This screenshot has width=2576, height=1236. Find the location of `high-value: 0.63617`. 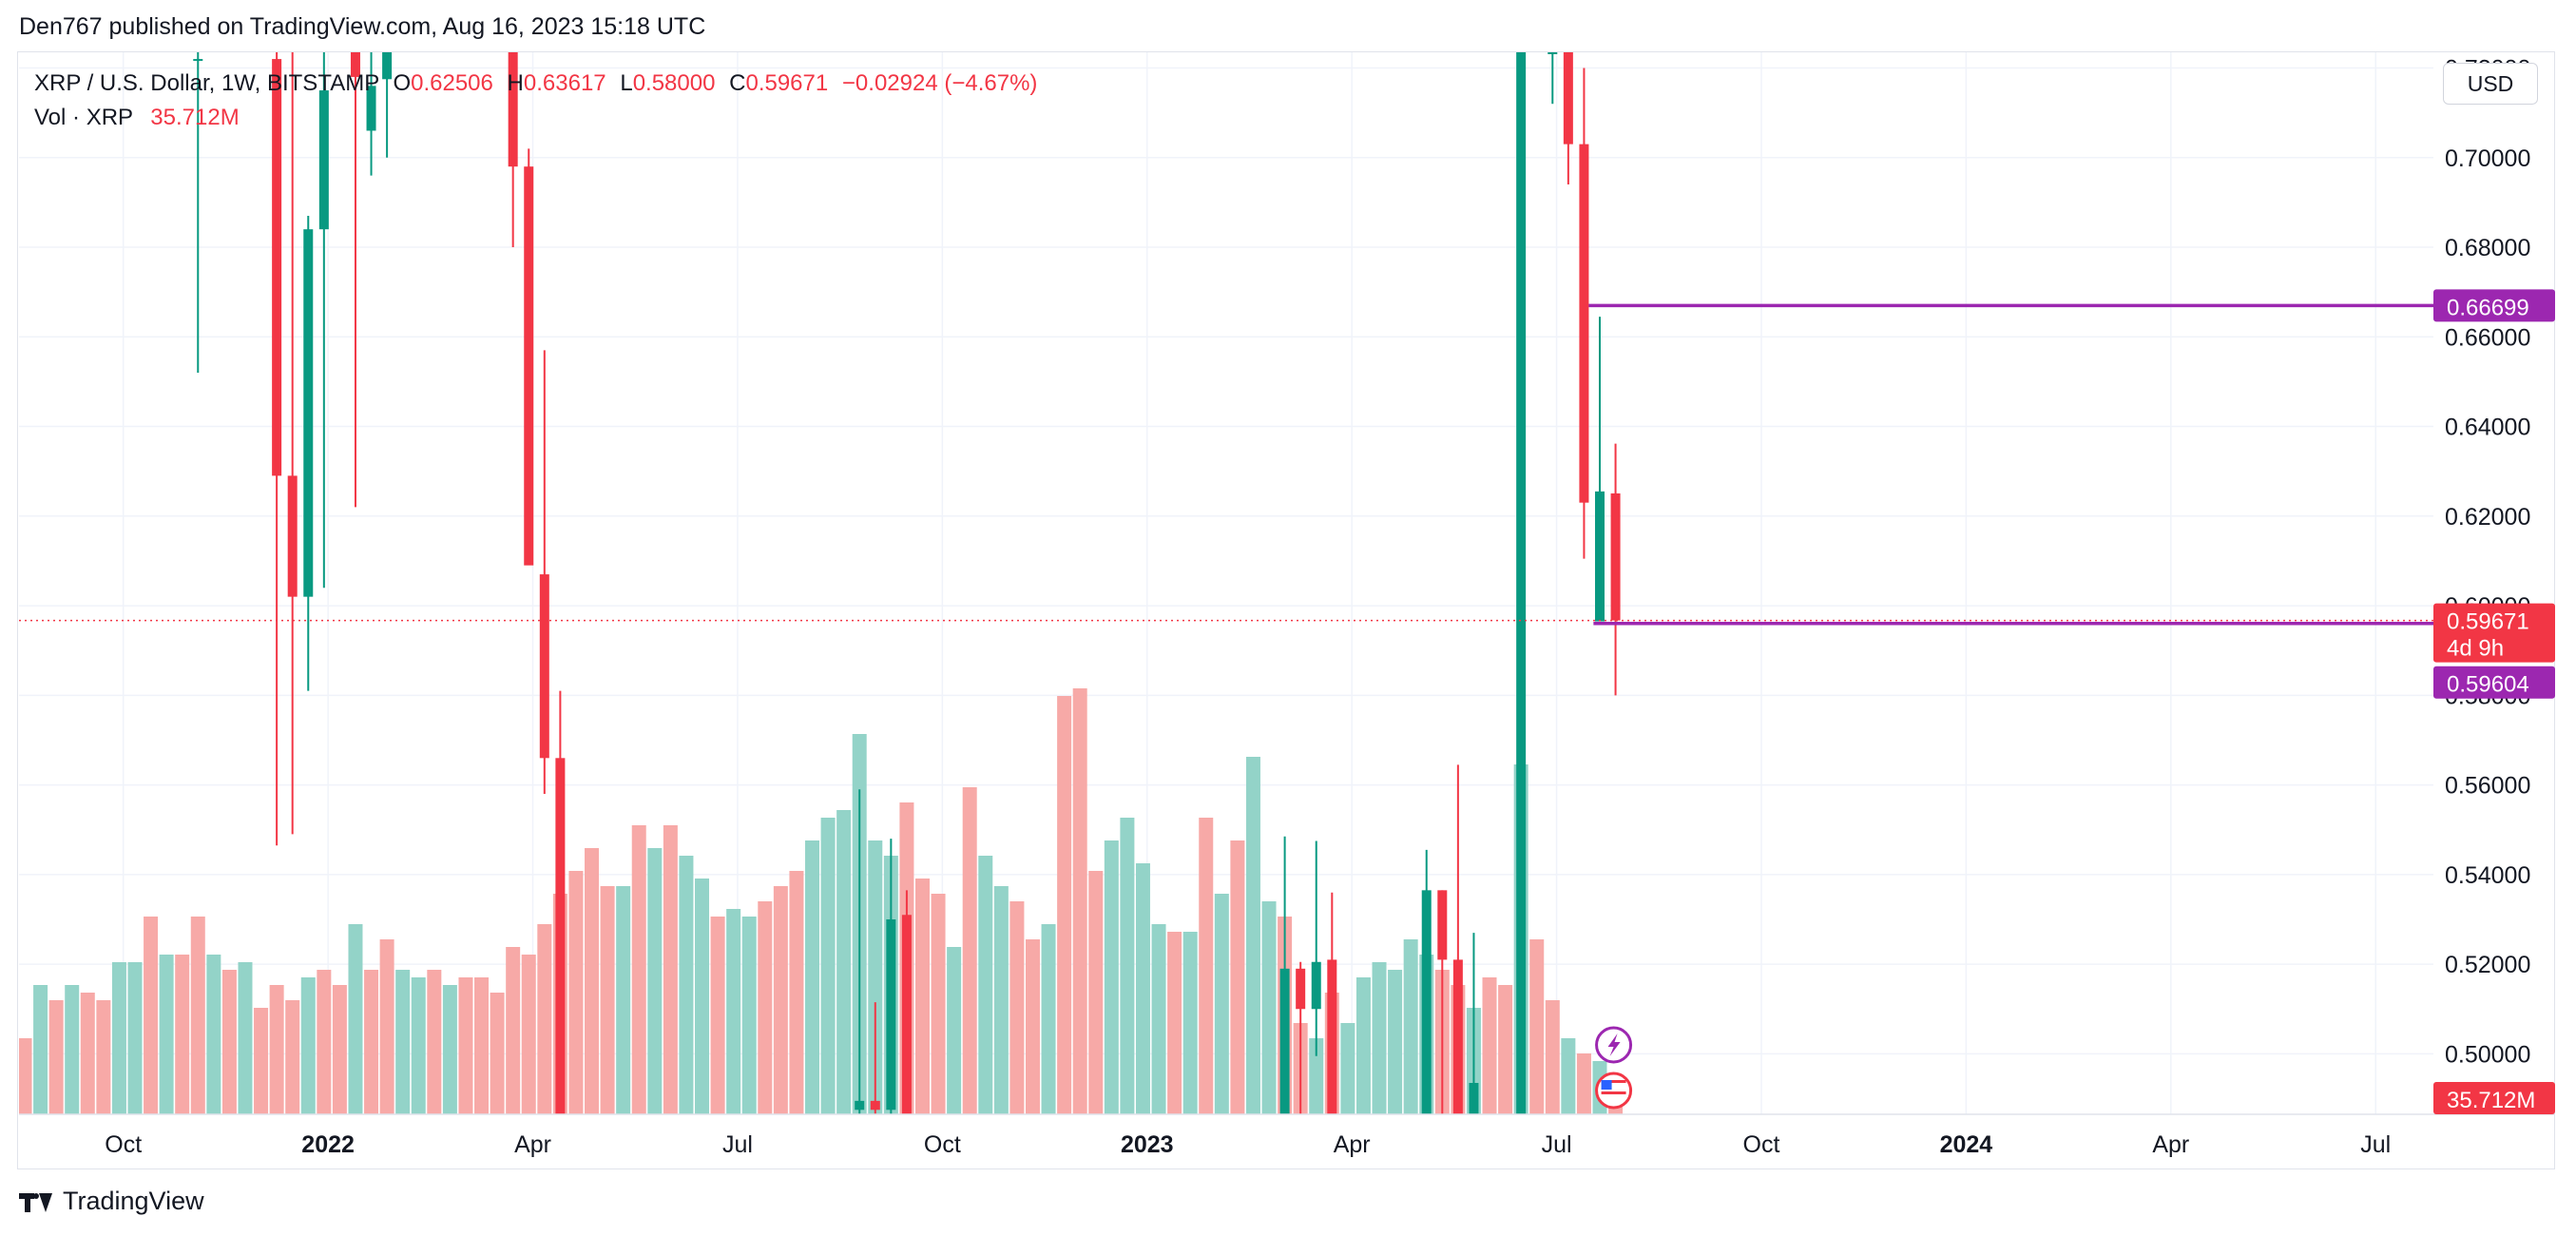

high-value: 0.63617 is located at coordinates (565, 83).